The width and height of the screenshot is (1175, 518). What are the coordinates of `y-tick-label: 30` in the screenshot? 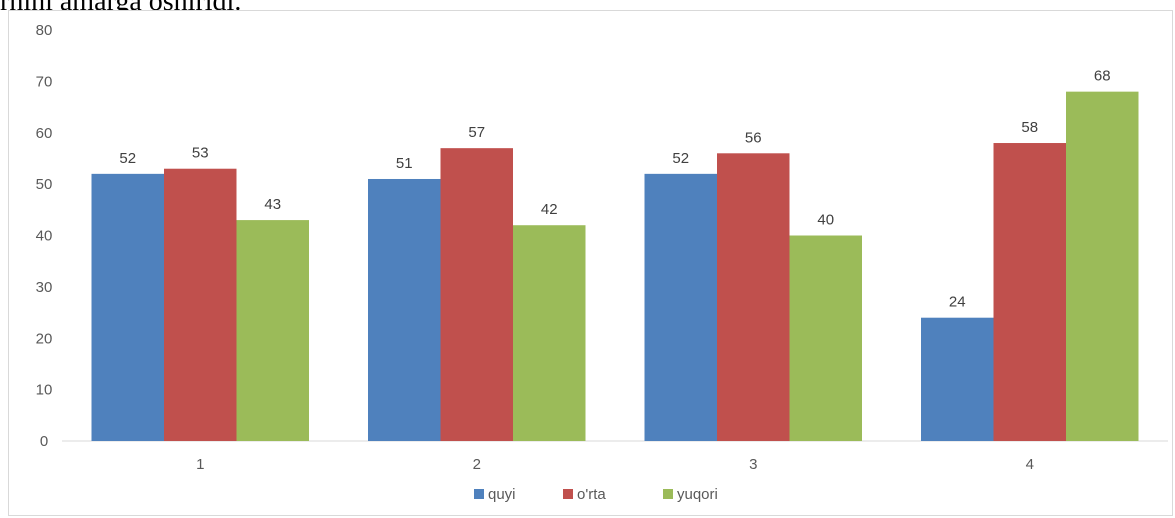 It's located at (44, 287).